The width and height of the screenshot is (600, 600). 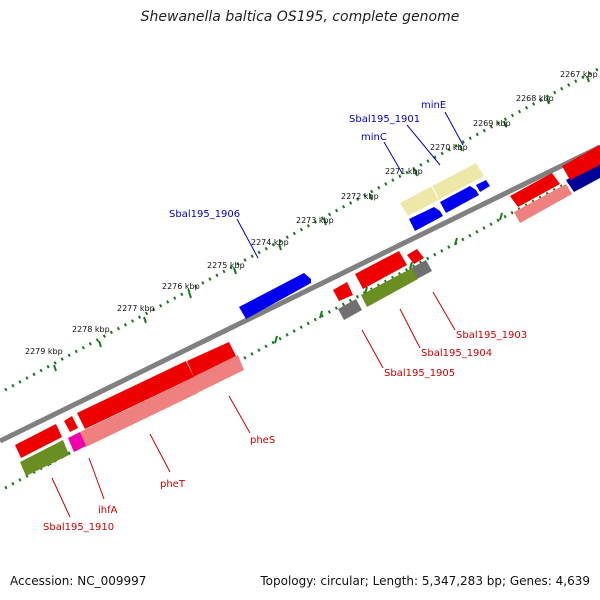 I want to click on kbp-label-2267: 2267 kbp, so click(x=579, y=74).